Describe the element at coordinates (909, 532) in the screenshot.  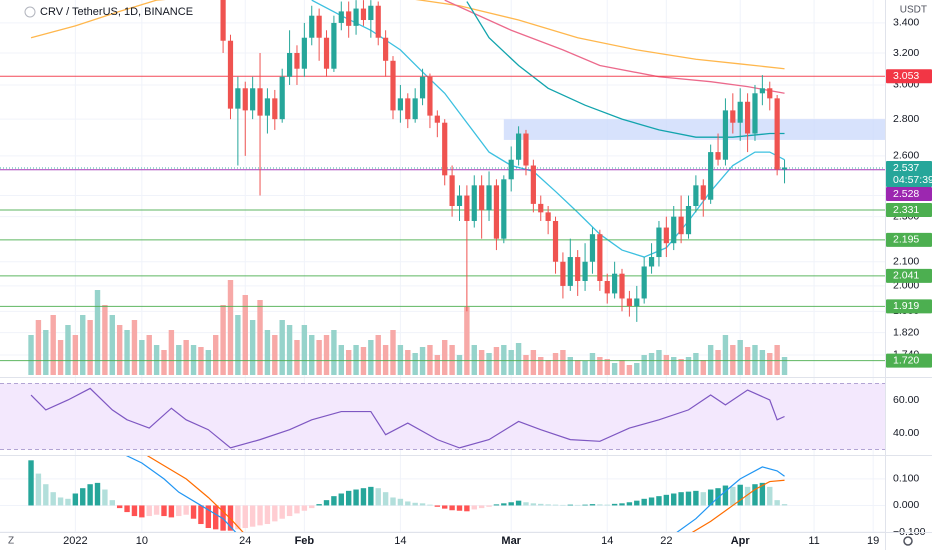
I see `y-tick-label: −0.100` at that location.